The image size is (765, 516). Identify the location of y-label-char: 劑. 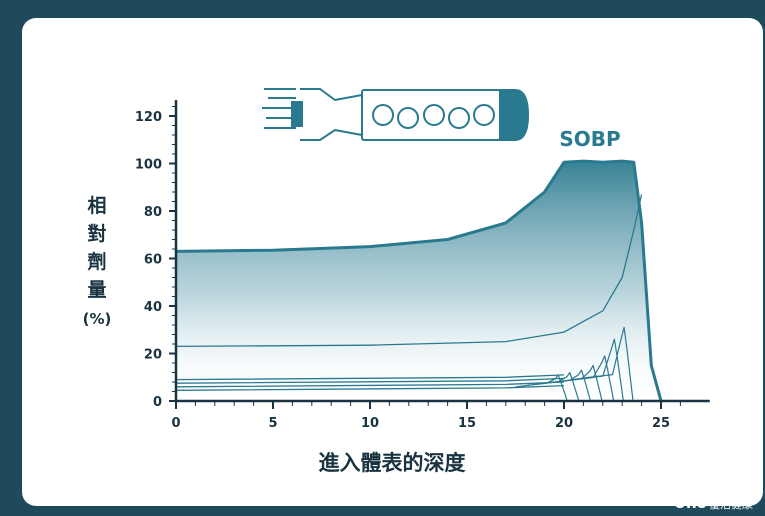
(96, 261).